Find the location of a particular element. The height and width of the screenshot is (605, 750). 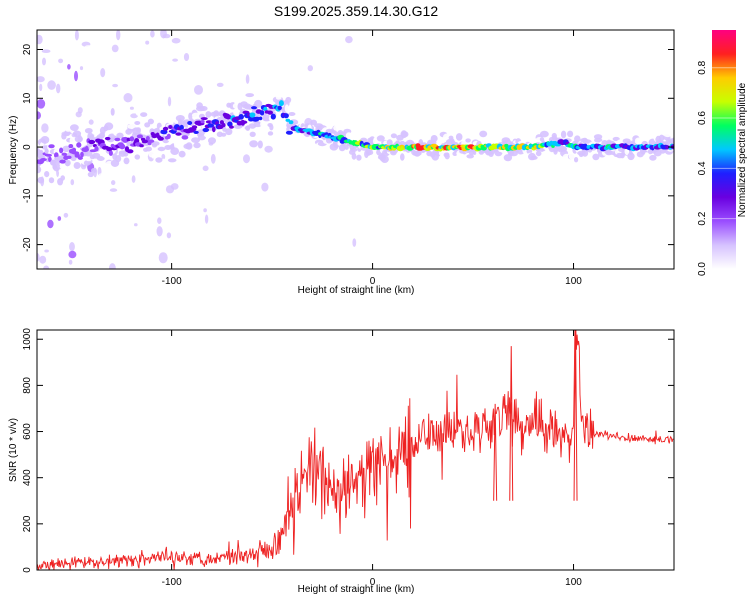

figure-title: S199.2025.359.14.30.G12 is located at coordinates (356, 11).